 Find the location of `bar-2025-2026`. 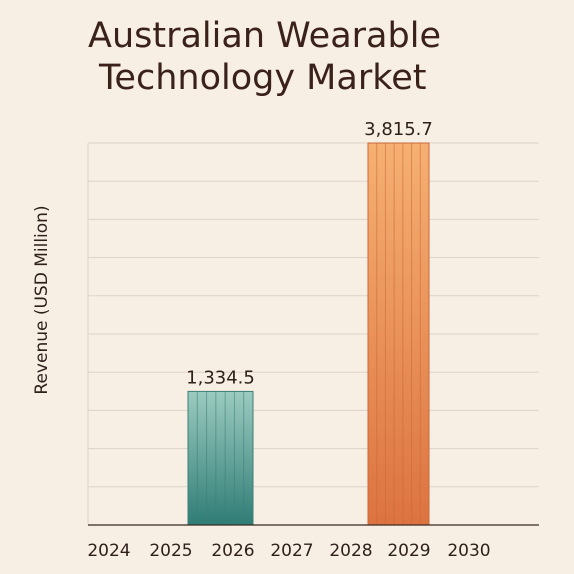

bar-2025-2026 is located at coordinates (220, 458).